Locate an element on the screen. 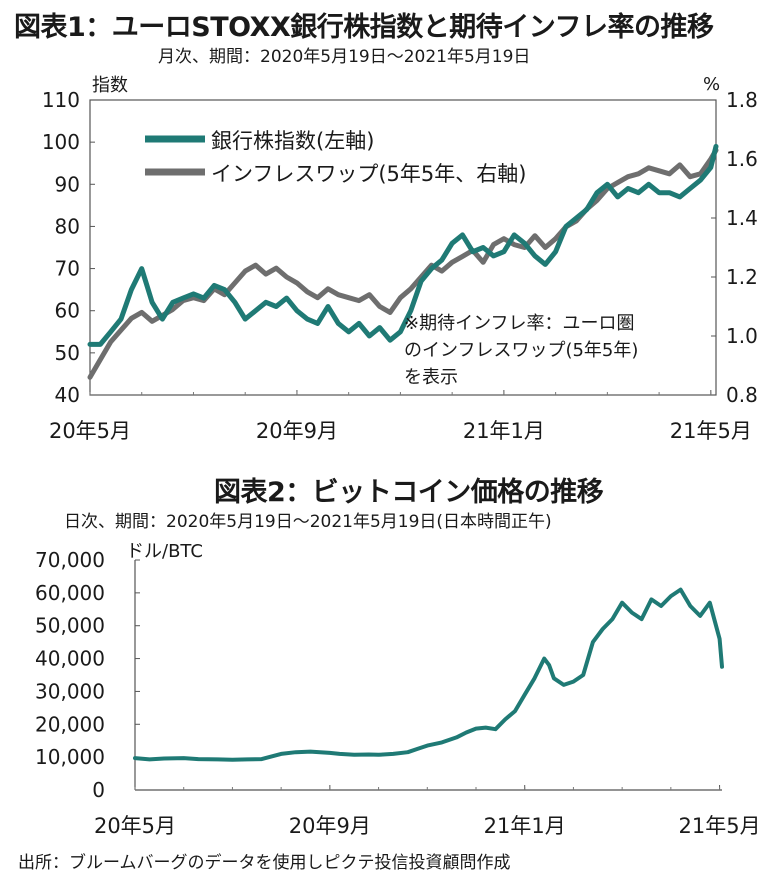 The image size is (784, 877). right-tick-label: 1.6 is located at coordinates (742, 159).